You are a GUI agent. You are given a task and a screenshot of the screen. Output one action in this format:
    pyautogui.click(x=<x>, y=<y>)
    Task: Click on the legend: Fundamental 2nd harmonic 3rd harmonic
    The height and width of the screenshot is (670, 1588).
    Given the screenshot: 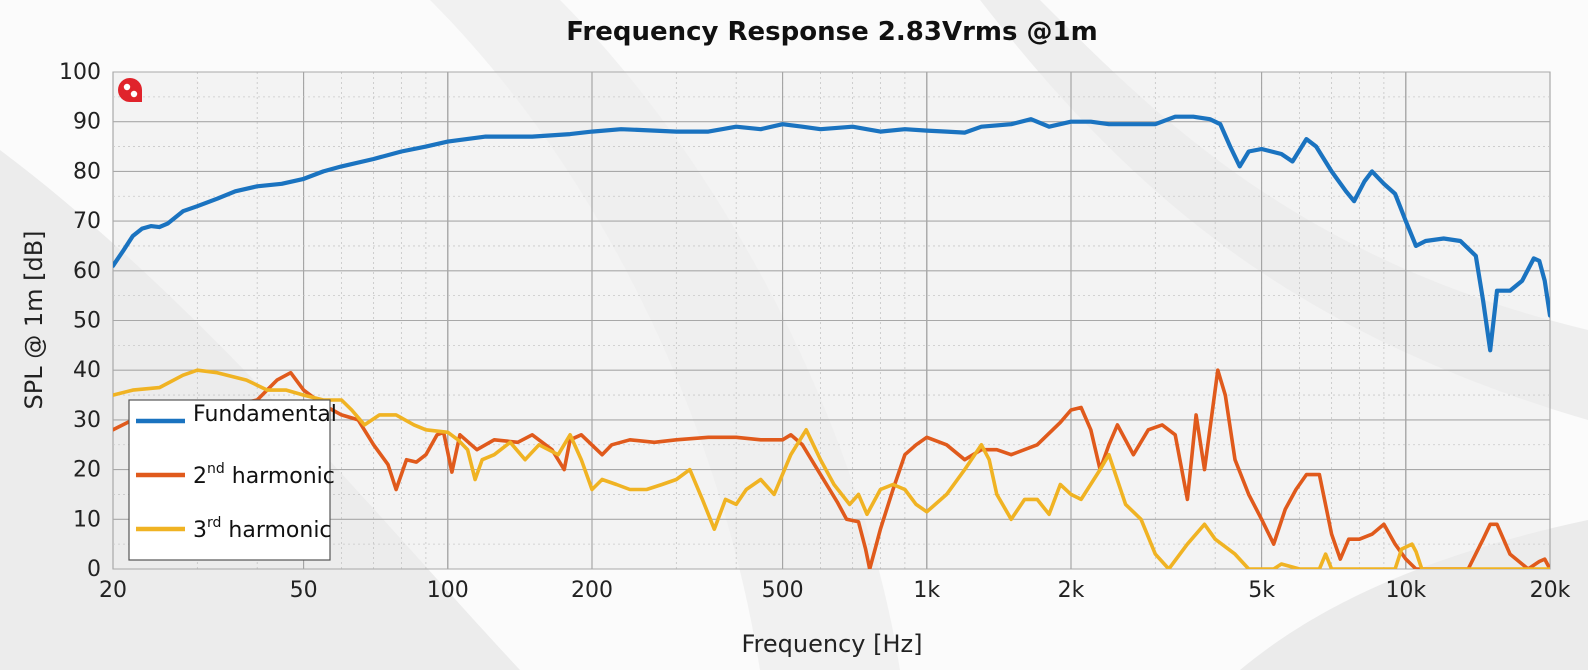 What is the action you would take?
    pyautogui.click(x=232, y=480)
    